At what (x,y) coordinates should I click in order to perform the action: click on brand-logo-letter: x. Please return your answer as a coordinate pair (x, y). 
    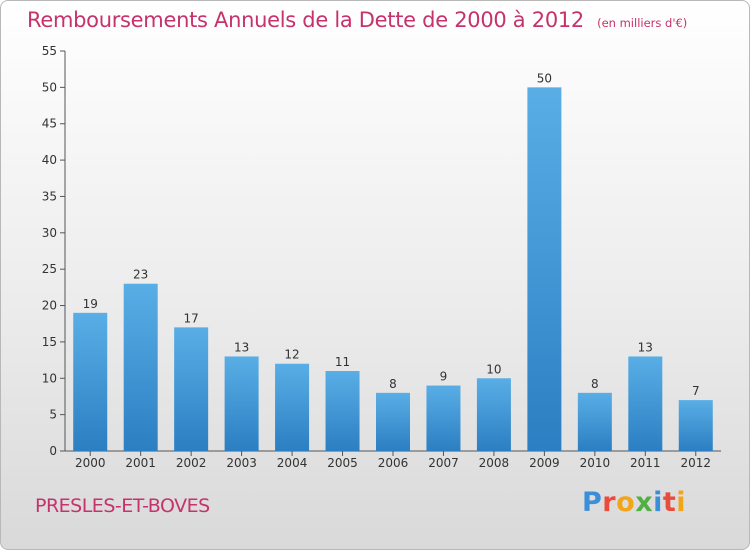
    Looking at the image, I should click on (644, 502).